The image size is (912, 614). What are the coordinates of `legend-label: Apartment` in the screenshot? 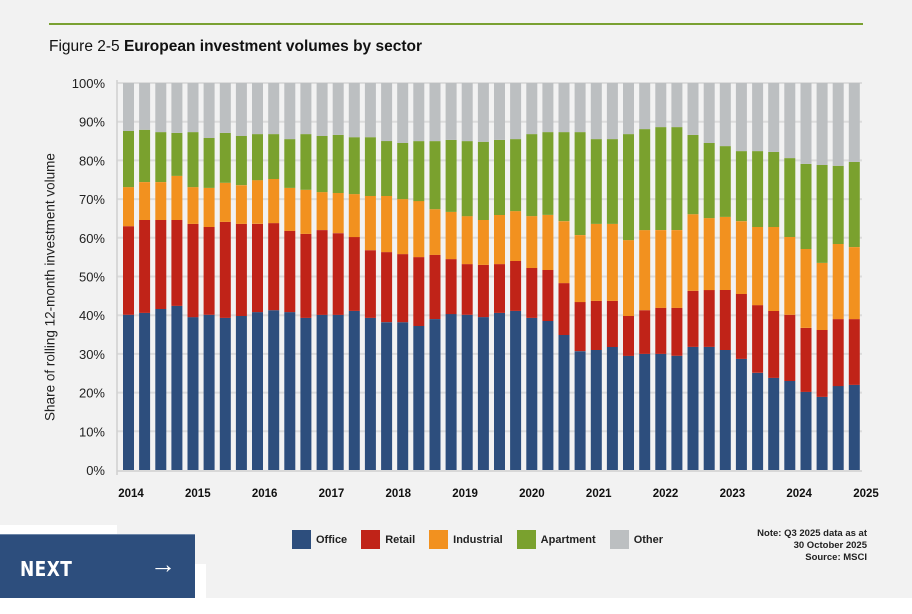 It's located at (568, 539).